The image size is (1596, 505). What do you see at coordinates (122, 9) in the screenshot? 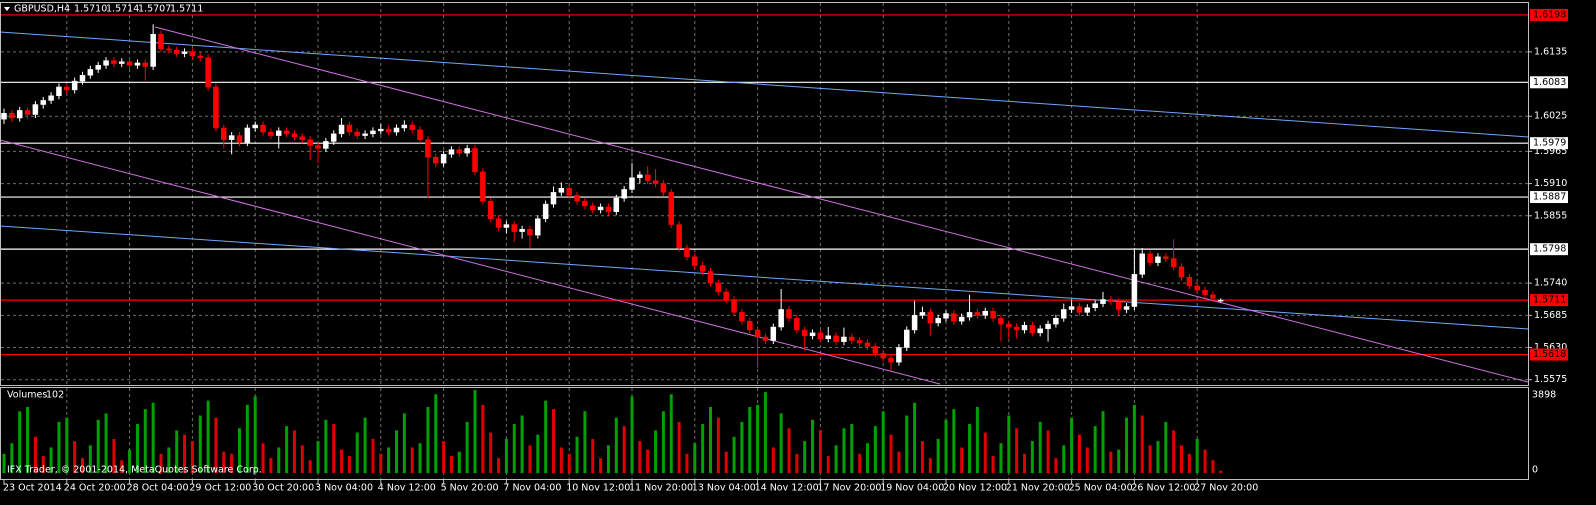
I see `header-high: 1.5714` at bounding box center [122, 9].